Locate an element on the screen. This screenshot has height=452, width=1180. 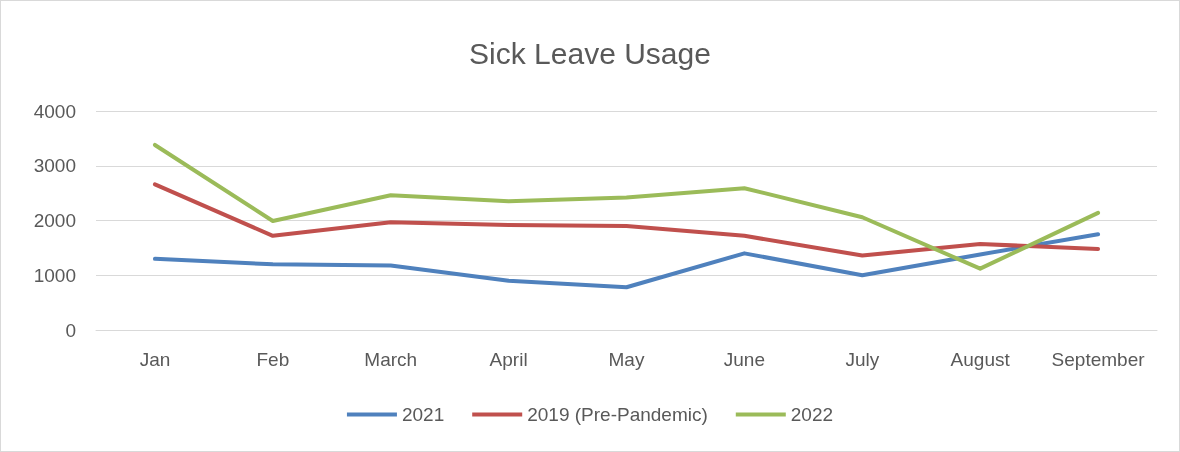
x-tick-label: July is located at coordinates (862, 359).